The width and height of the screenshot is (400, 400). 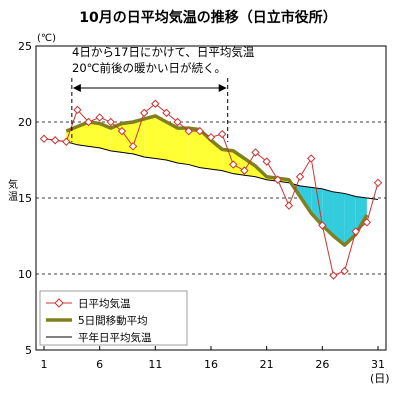 What do you see at coordinates (76, 88) in the screenshot?
I see `arrow-head-left` at bounding box center [76, 88].